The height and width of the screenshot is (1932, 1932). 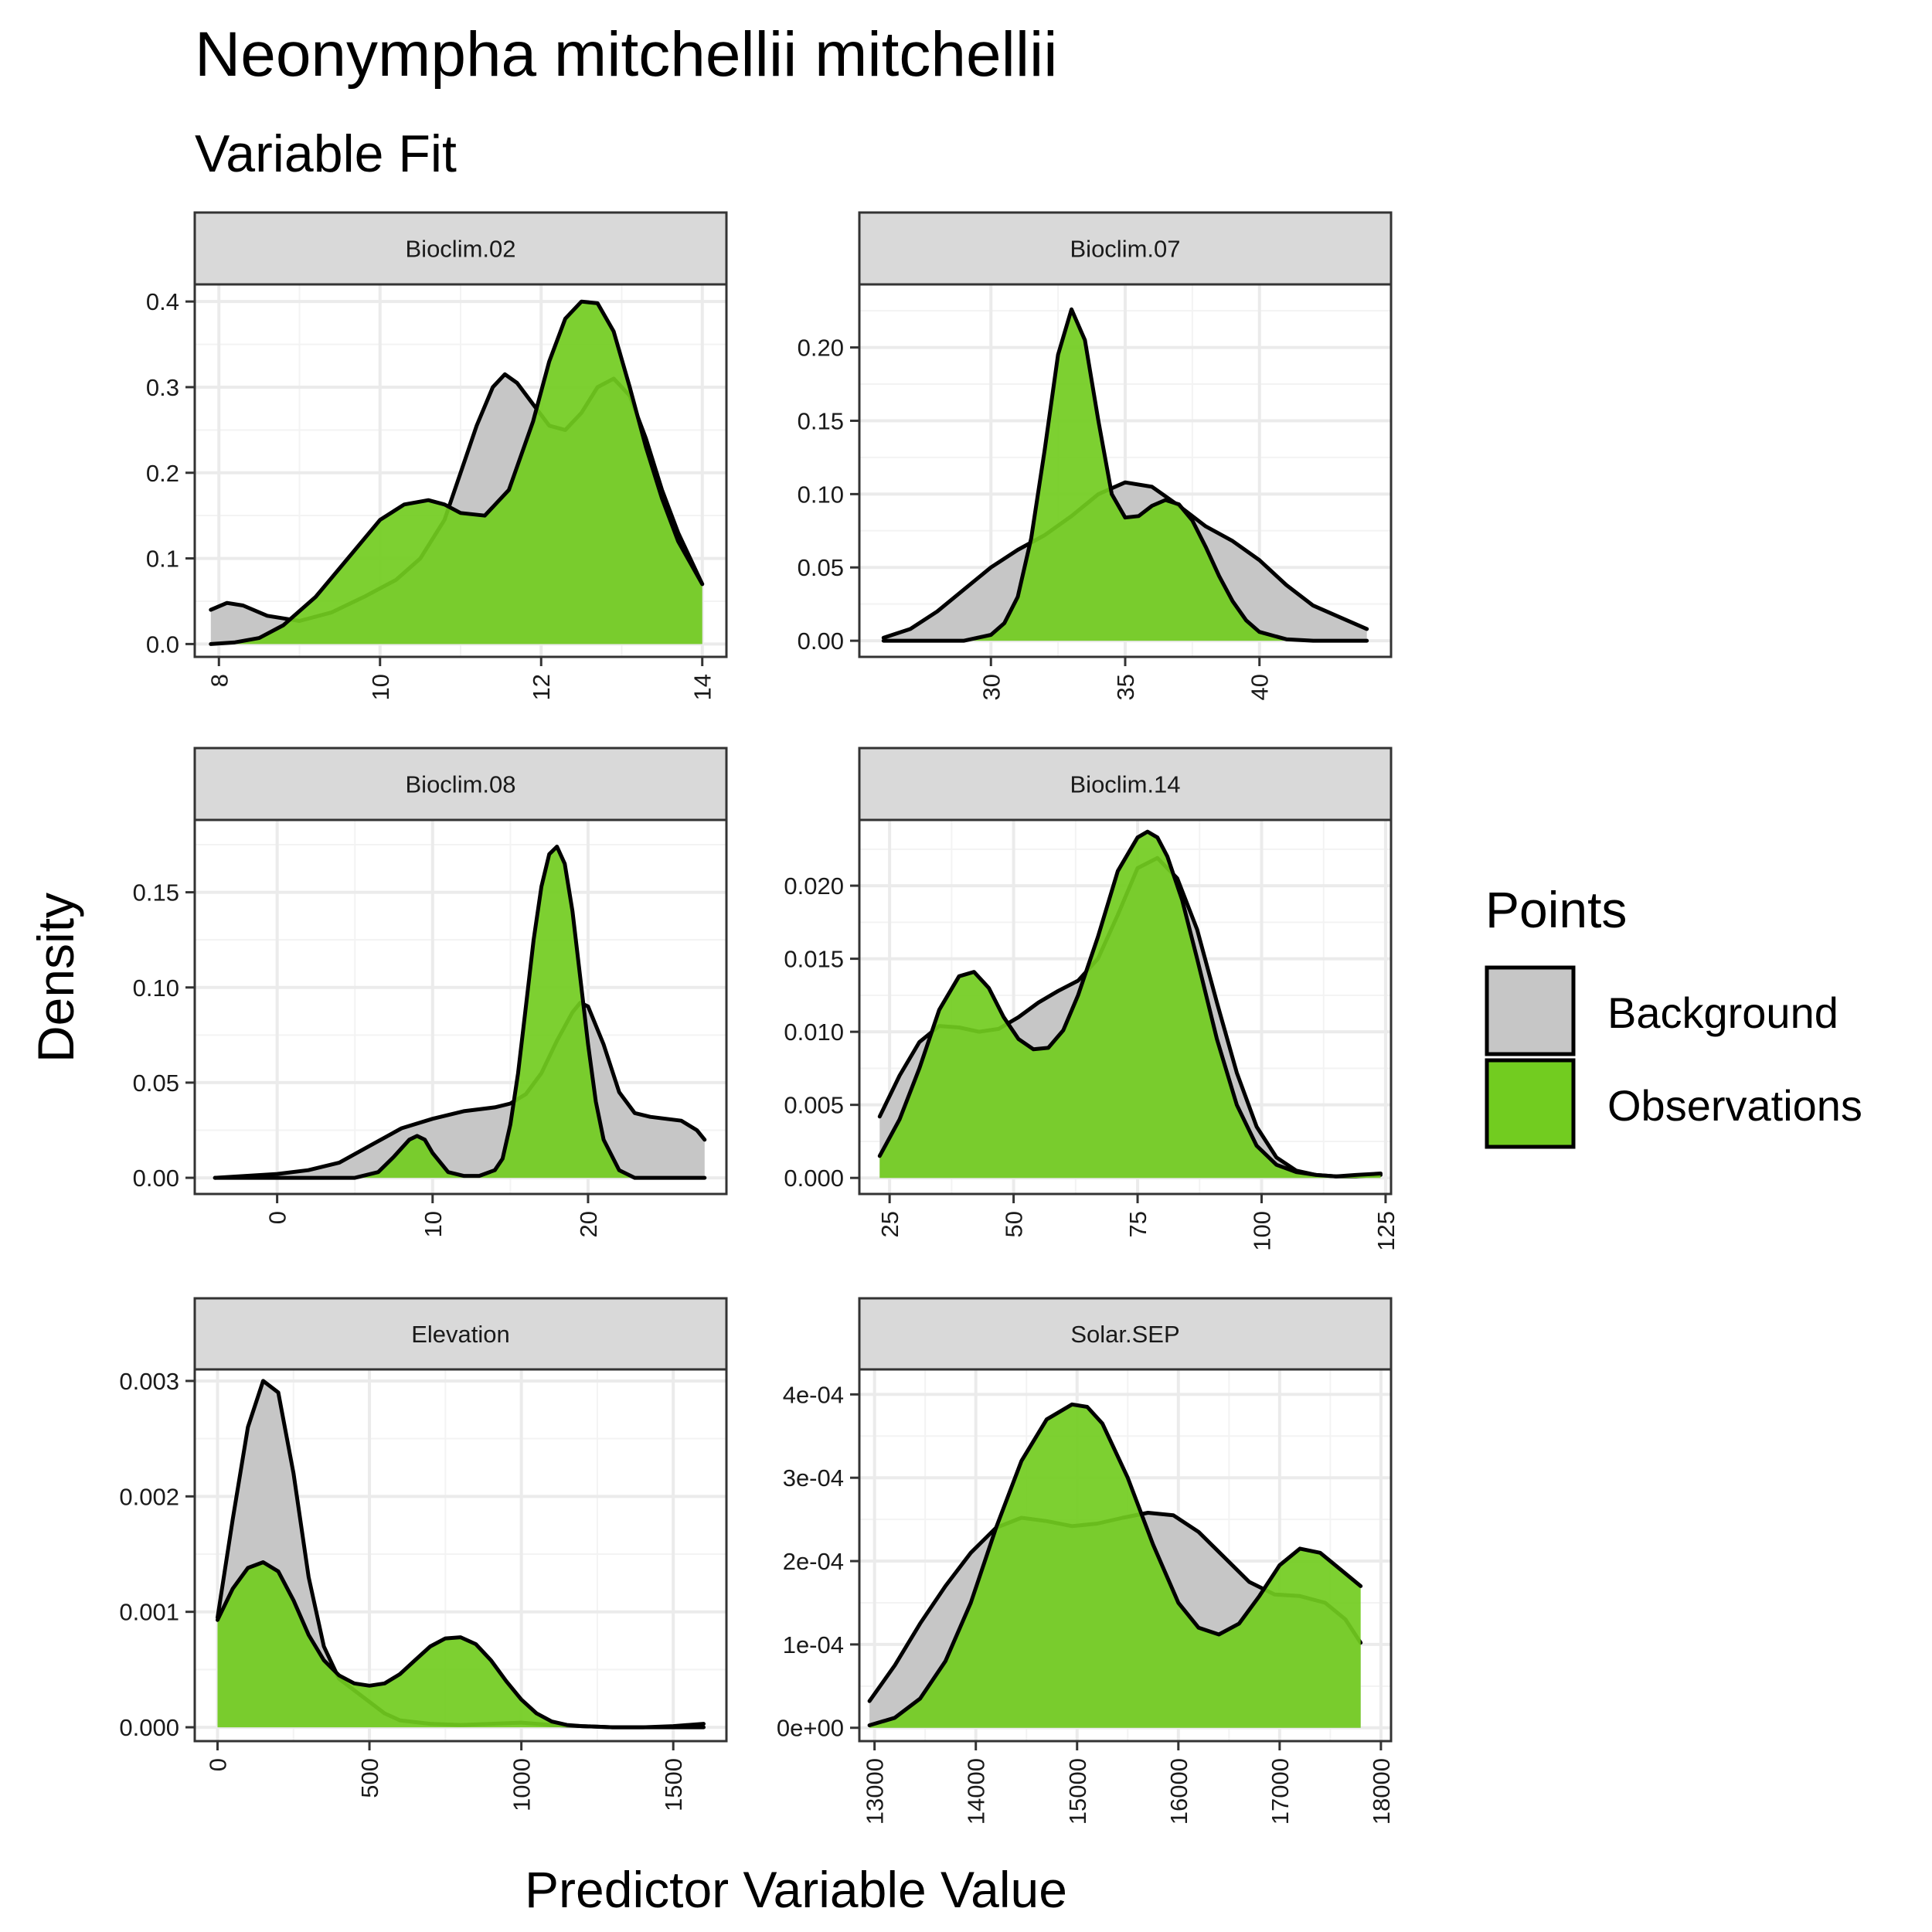 I want to click on density-line-background, so click(x=1125, y=560).